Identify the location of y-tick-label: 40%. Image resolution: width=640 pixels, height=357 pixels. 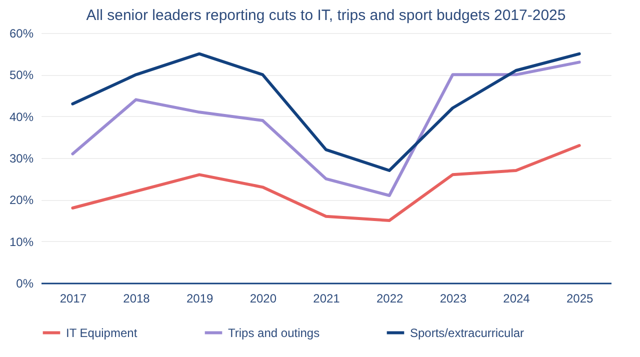
(21, 117).